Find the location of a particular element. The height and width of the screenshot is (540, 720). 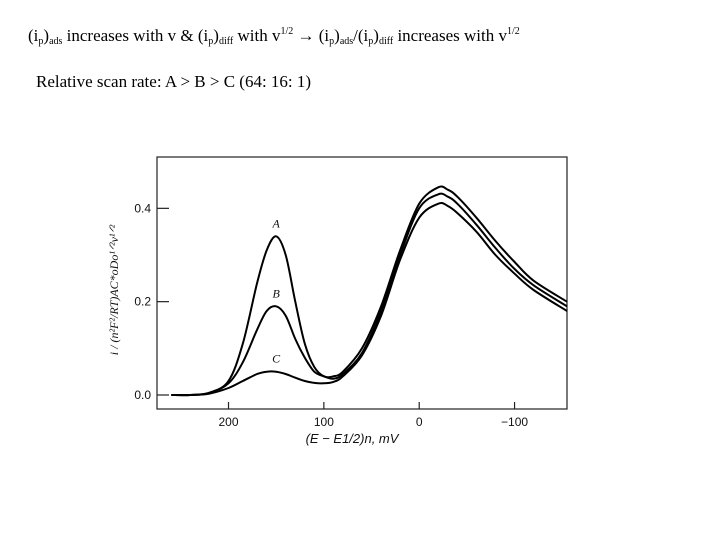

x-tick-label: 100 is located at coordinates (324, 422).